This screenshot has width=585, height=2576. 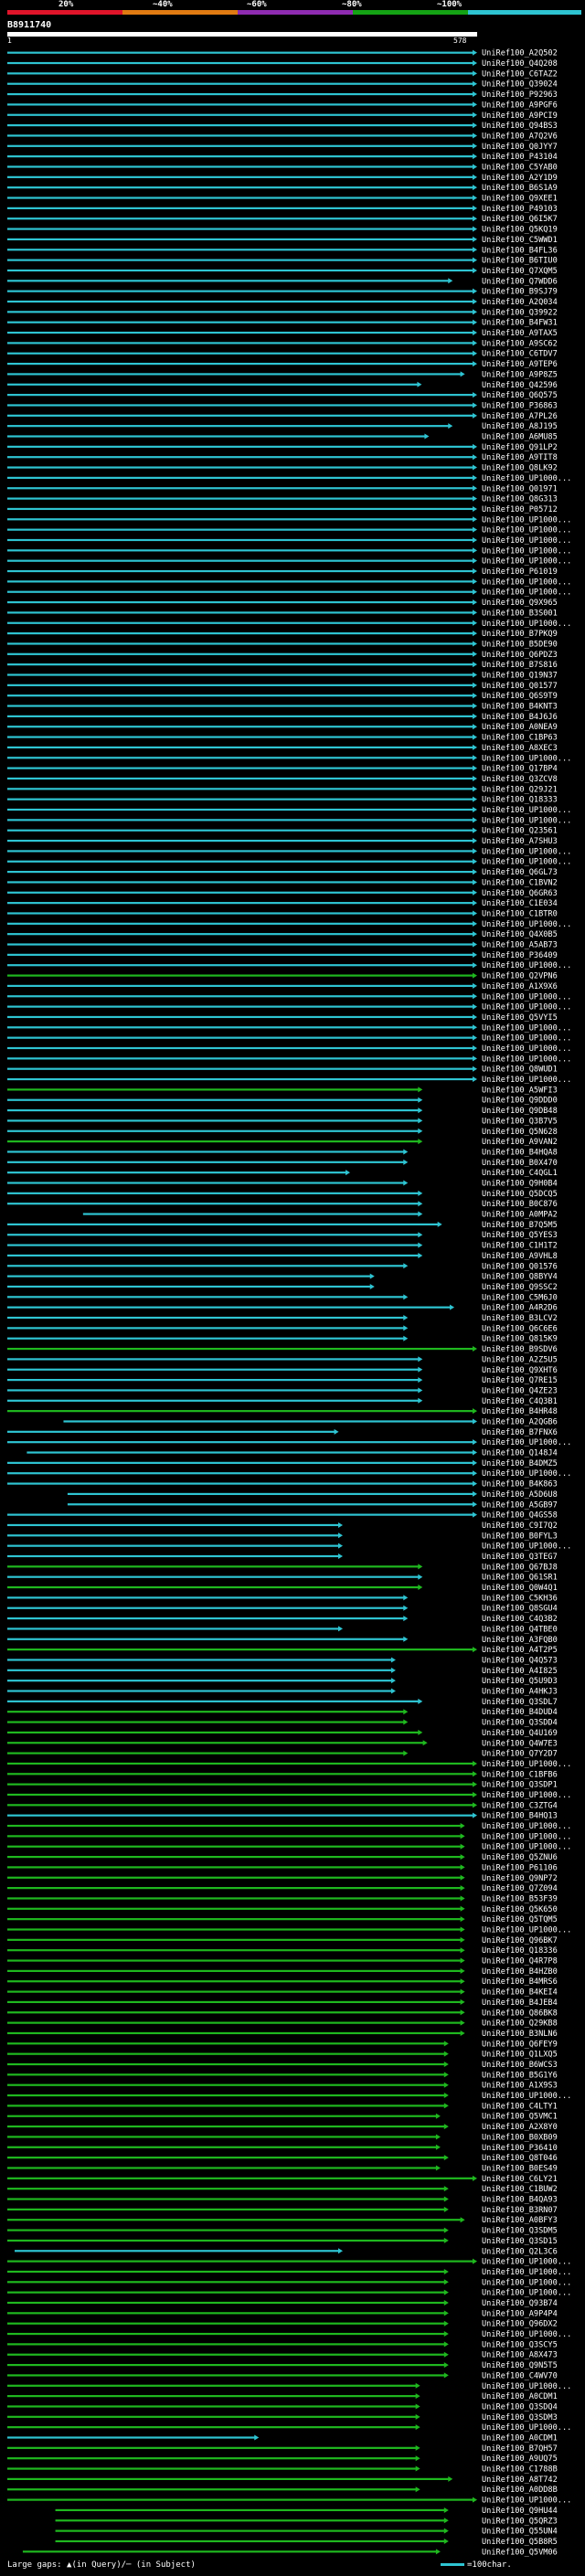 What do you see at coordinates (520, 1401) in the screenshot?
I see `hit-label: UniRef100_C4Q3B1` at bounding box center [520, 1401].